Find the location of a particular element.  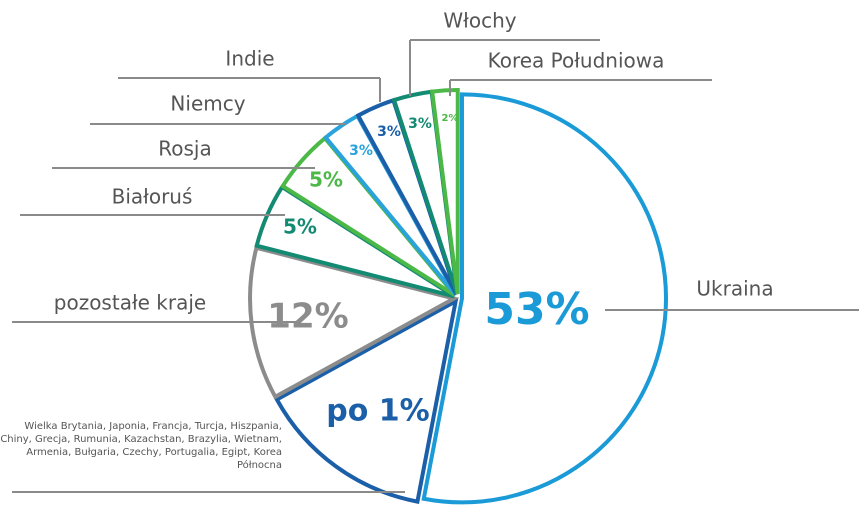

category-label: Indie is located at coordinates (249, 59).